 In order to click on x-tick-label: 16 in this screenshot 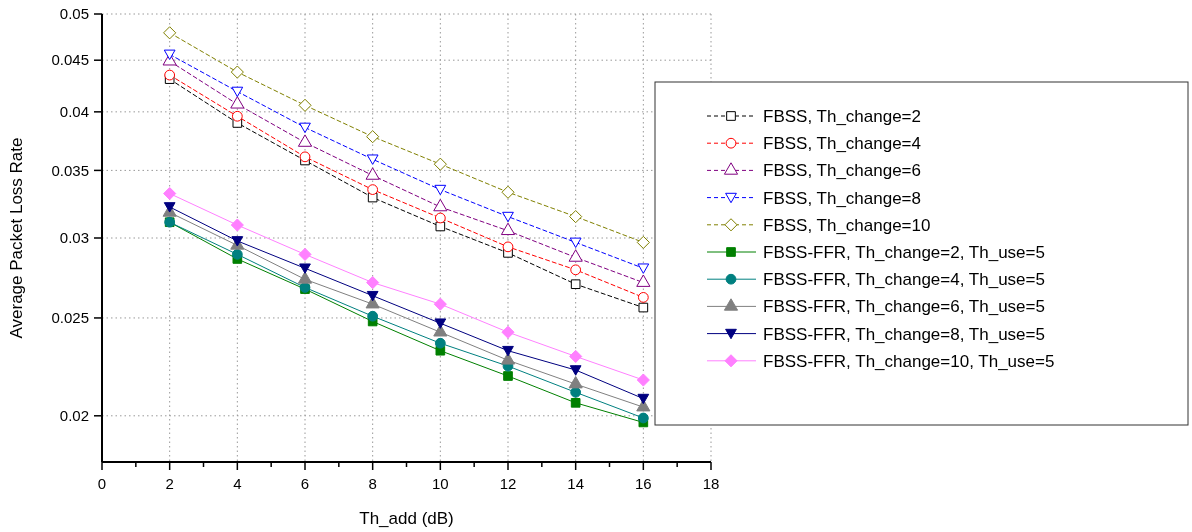, I will do `click(643, 483)`.